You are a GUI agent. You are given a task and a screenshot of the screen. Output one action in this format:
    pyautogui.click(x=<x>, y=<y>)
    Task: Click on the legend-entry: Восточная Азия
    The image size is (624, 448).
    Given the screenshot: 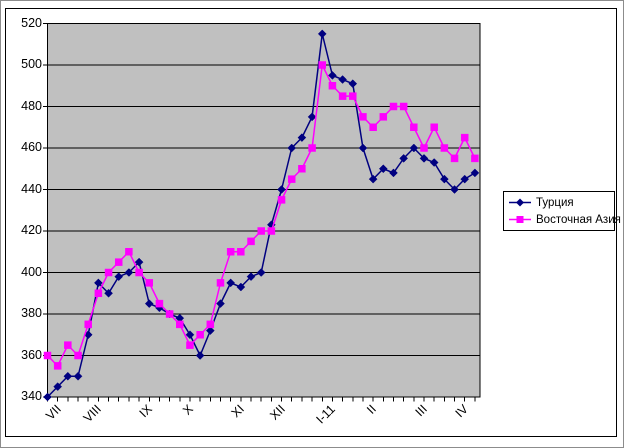 What is the action you would take?
    pyautogui.click(x=562, y=219)
    